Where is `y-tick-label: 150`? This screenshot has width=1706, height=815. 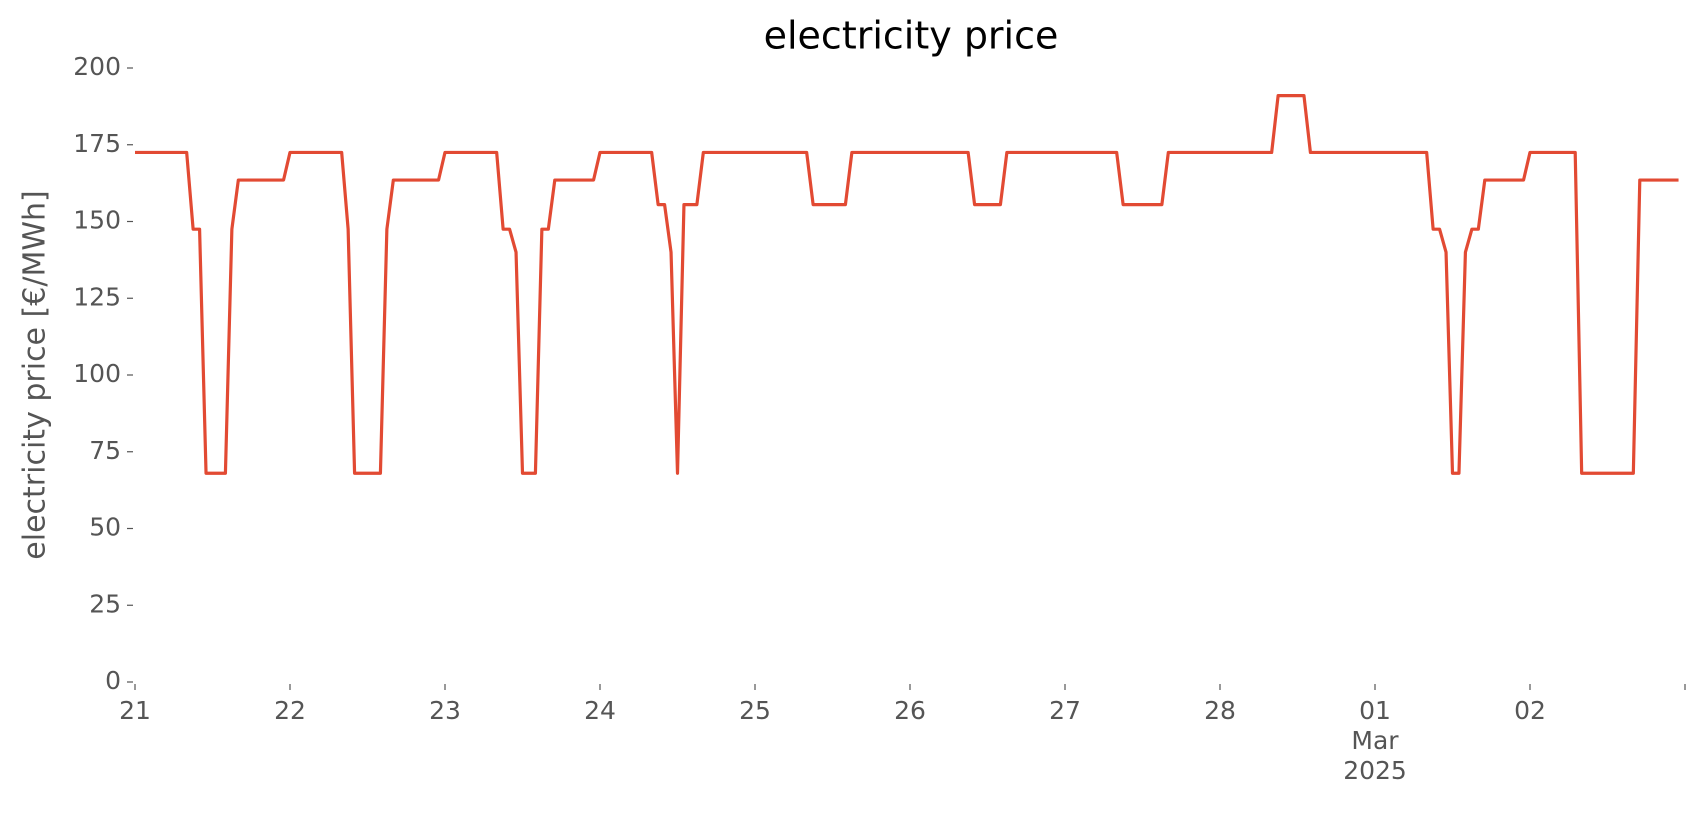 y-tick-label: 150 is located at coordinates (97, 220).